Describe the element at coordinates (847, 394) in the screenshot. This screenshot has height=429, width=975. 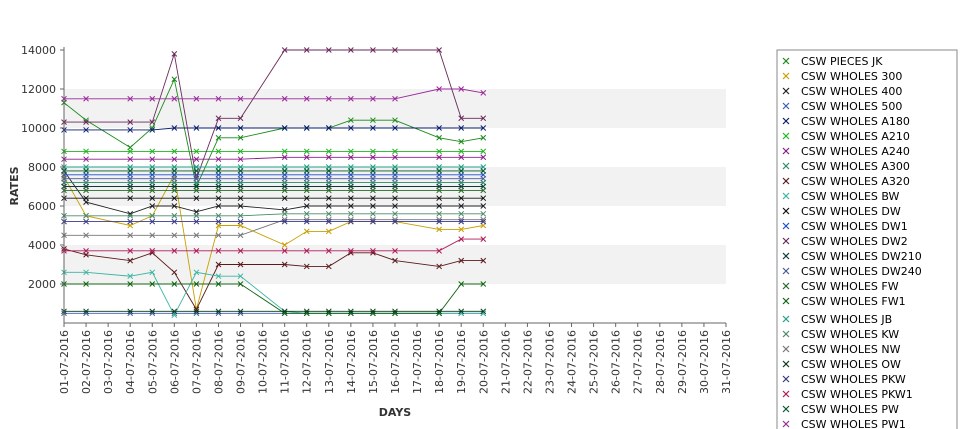
I see `legend-item: CSW WHOLES PKW1` at that location.